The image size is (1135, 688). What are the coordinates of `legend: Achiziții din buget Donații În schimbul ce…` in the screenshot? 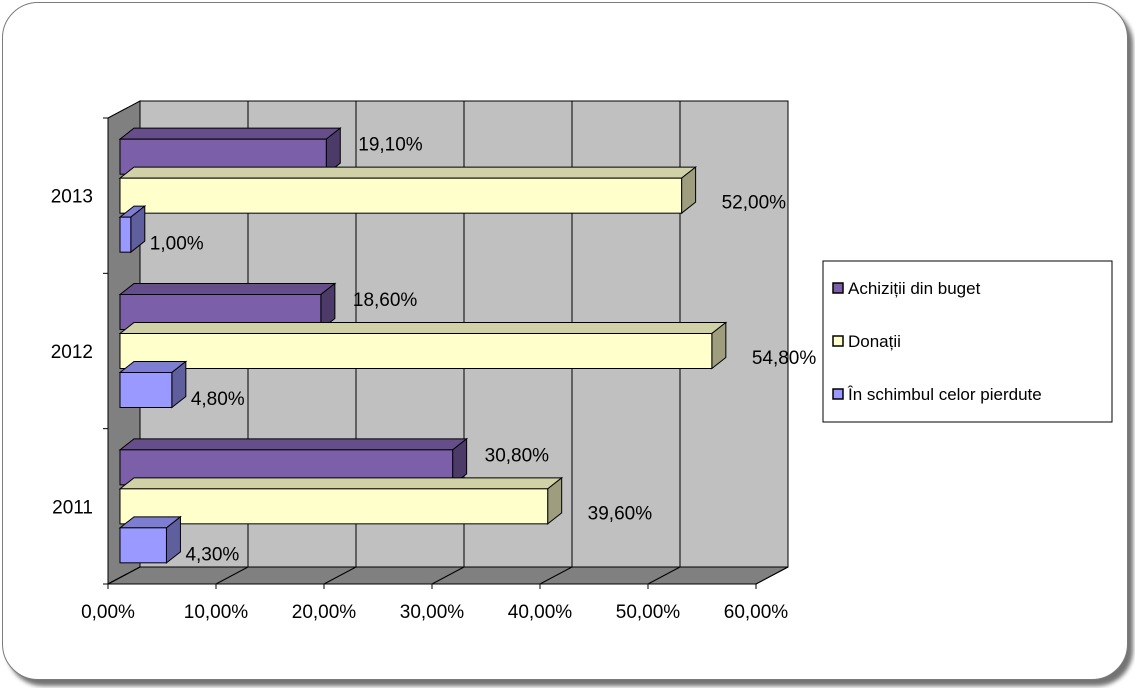 It's located at (967, 341).